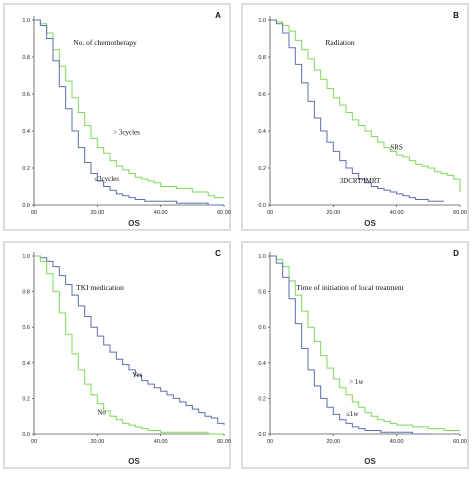 The width and height of the screenshot is (474, 479). Describe the element at coordinates (339, 42) in the screenshot. I see `panel-title: Radiation` at that location.